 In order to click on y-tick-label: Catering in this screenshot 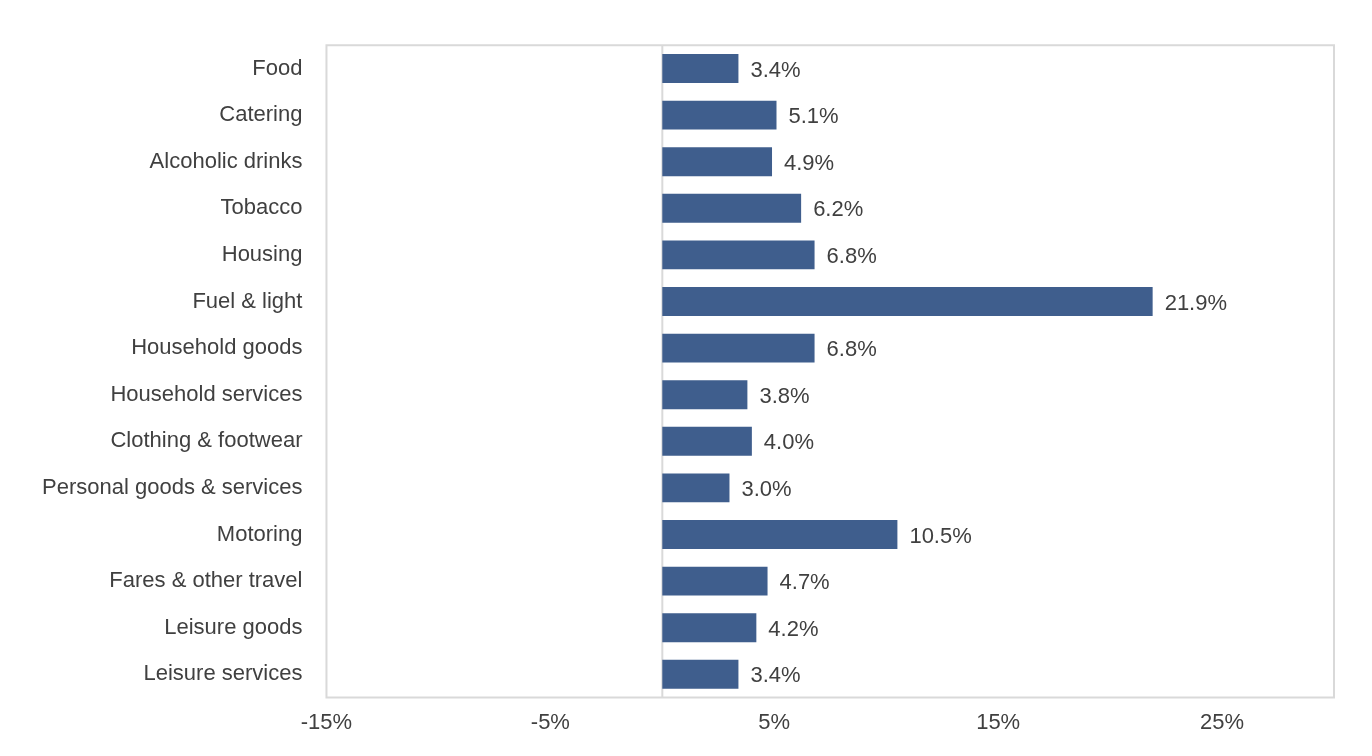, I will do `click(261, 114)`.